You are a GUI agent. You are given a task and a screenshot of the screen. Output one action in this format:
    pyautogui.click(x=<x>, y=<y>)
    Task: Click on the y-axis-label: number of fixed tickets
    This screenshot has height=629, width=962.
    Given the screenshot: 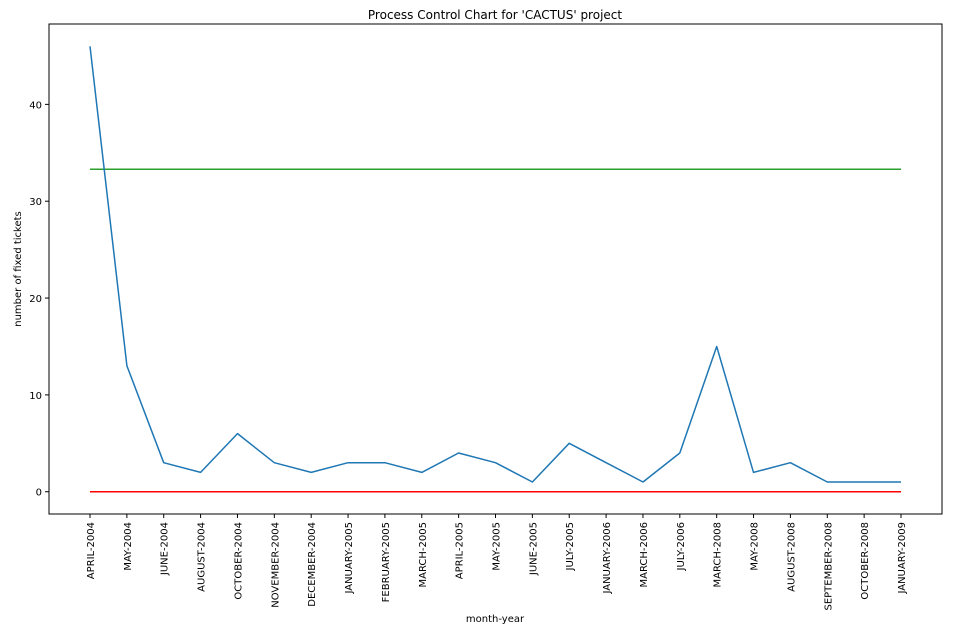 What is the action you would take?
    pyautogui.click(x=18, y=269)
    